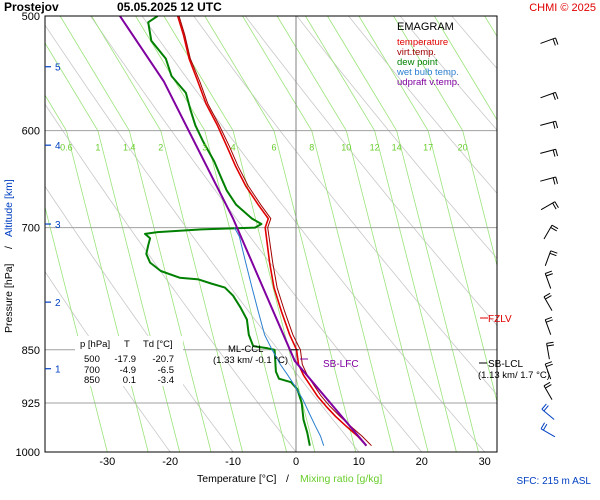 This screenshot has width=600, height=500. I want to click on temperature-tick-label: -20, so click(170, 462).